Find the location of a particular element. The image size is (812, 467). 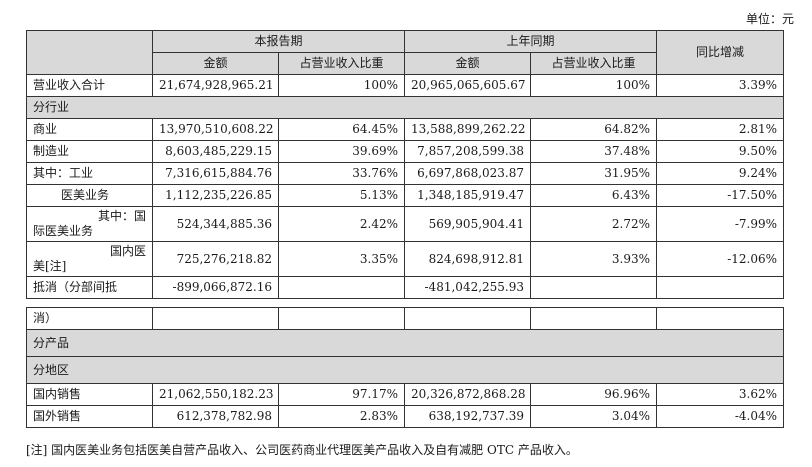

unit-label: 单位：元 is located at coordinates (769, 19).